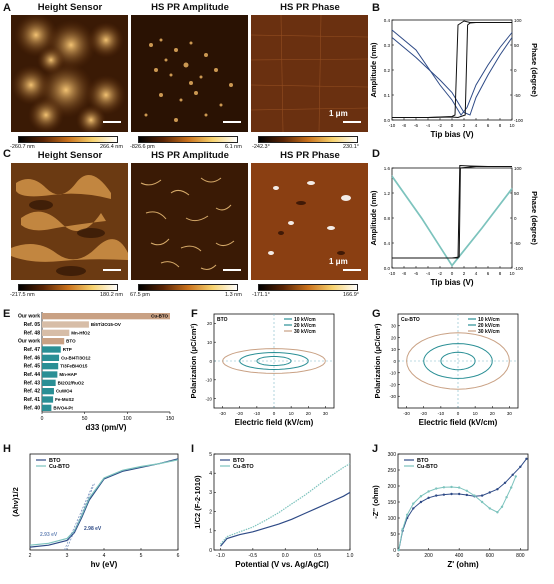  What do you see at coordinates (222, 413) in the screenshot?
I see `x-tick-label: -30` at bounding box center [222, 413].